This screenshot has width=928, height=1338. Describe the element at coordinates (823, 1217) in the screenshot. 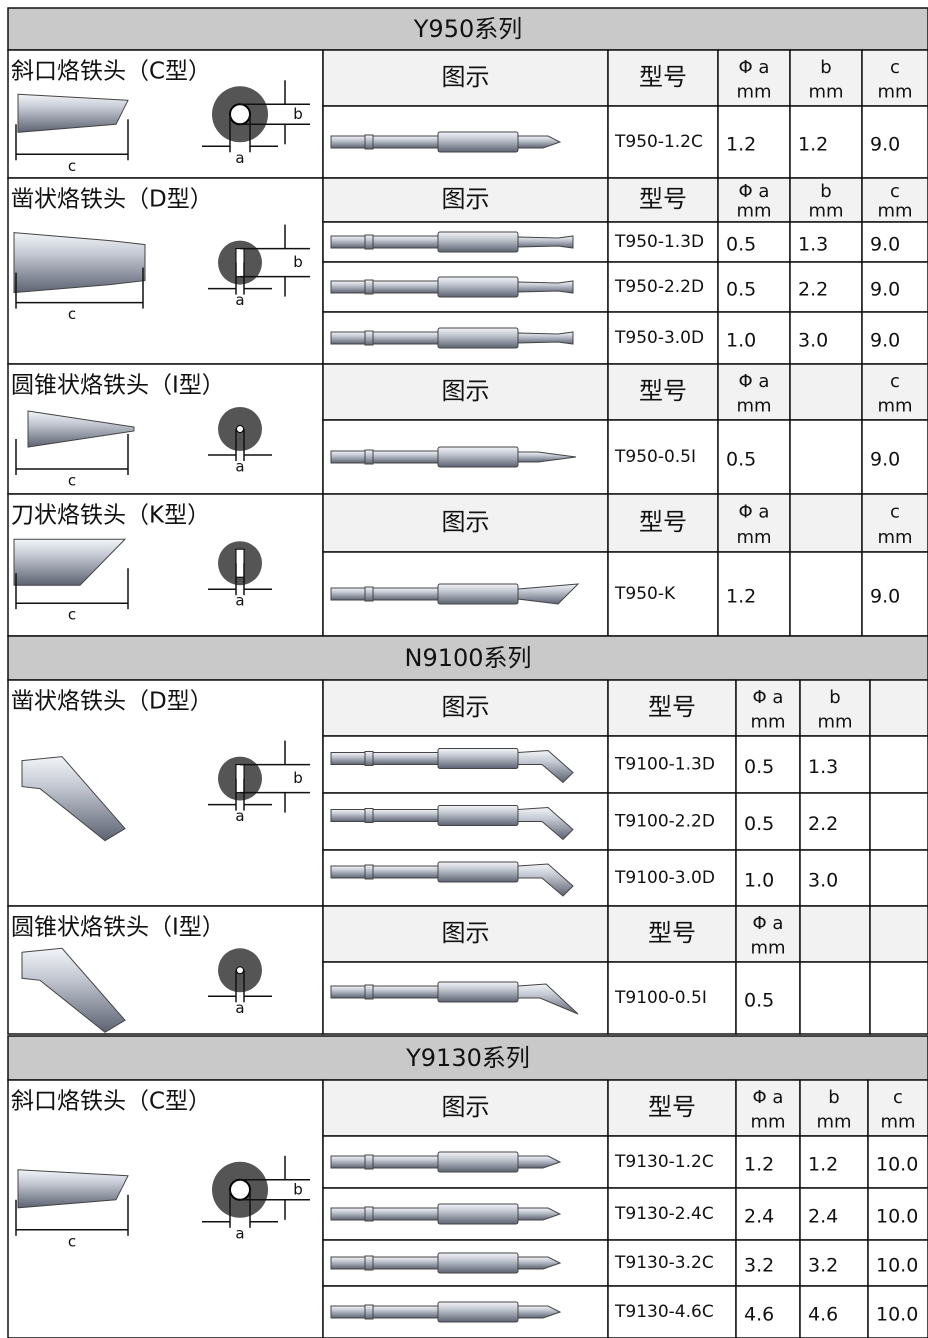

I see `param-value: 2.4` at that location.